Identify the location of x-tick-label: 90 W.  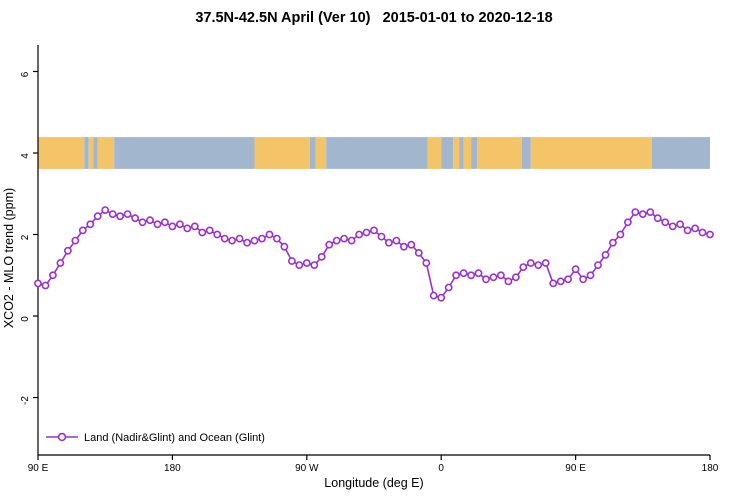
(307, 468).